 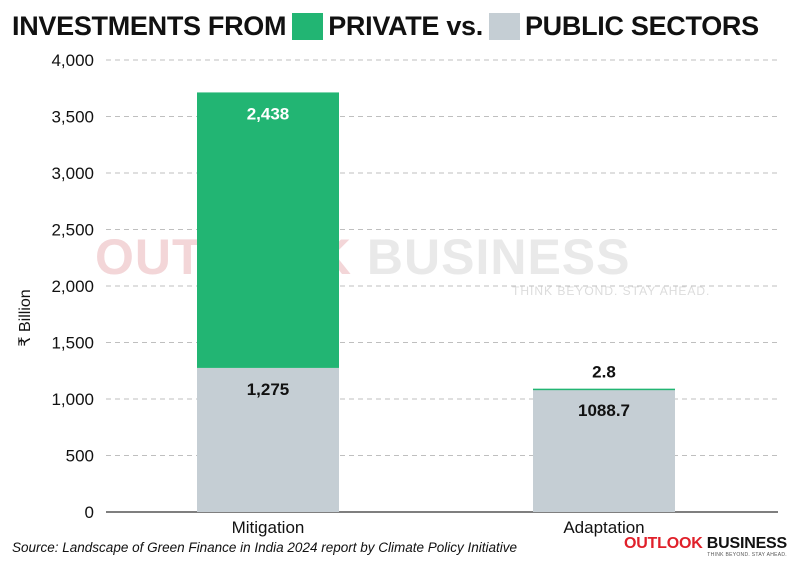 What do you see at coordinates (72, 343) in the screenshot?
I see `y-tick-label: 1,500` at bounding box center [72, 343].